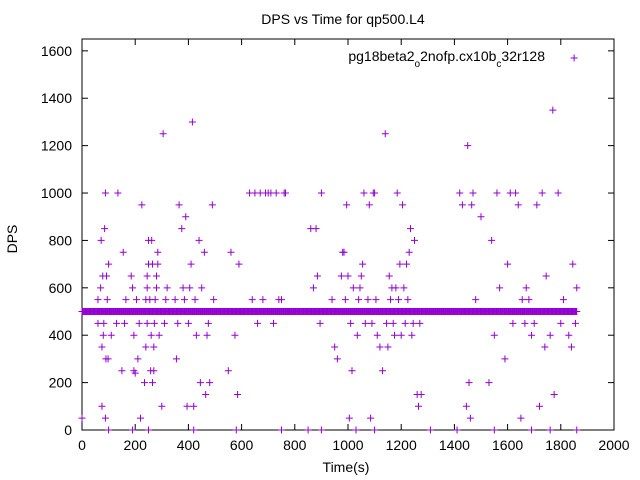  Describe the element at coordinates (189, 445) in the screenshot. I see `x-tick-label: 400` at that location.